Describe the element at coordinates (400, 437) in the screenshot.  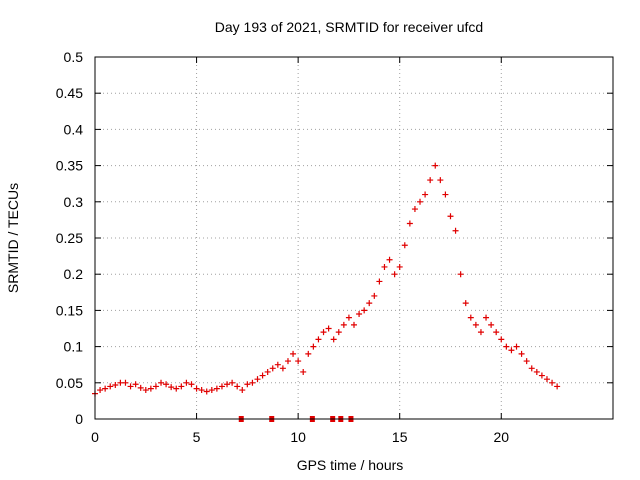
I see `x-tick-label: 15` at that location.